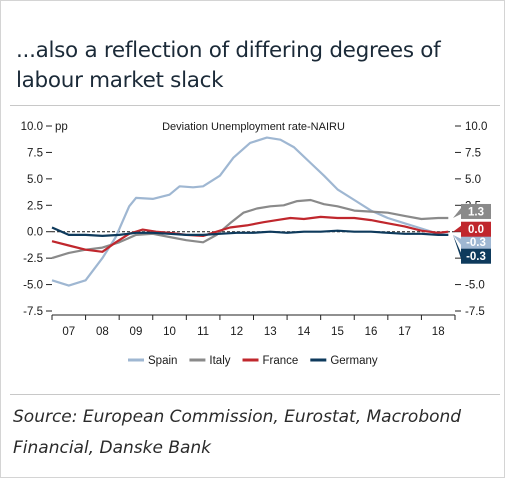  I want to click on left-y-tick-label: 2.5, so click(35, 206).